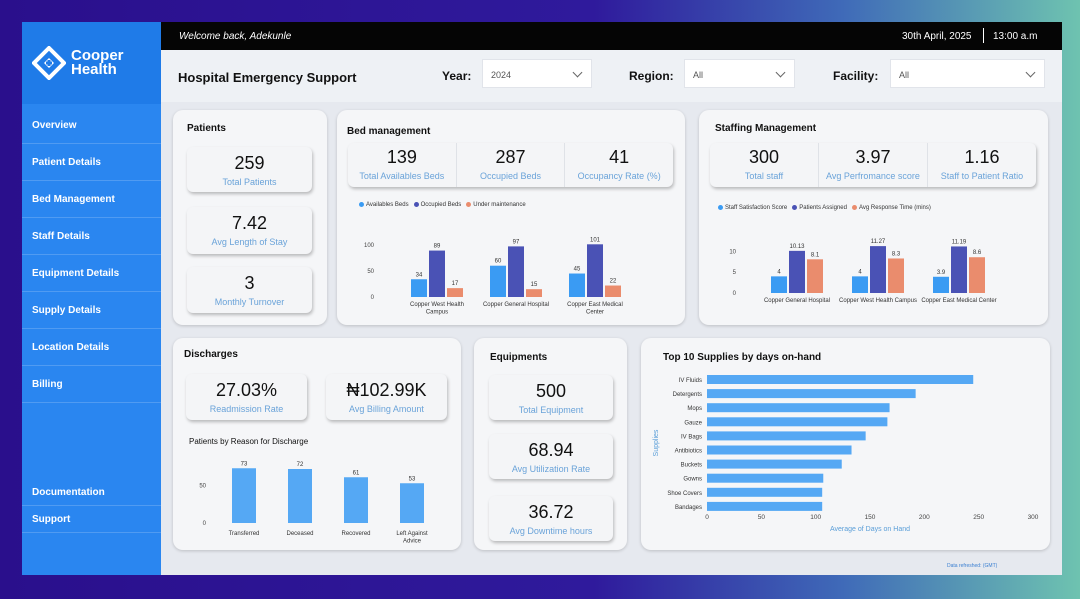 Image resolution: width=1080 pixels, height=599 pixels. Describe the element at coordinates (249, 290) in the screenshot. I see `monthly-turnover-kpi: 3 Monthly Turnover` at that location.